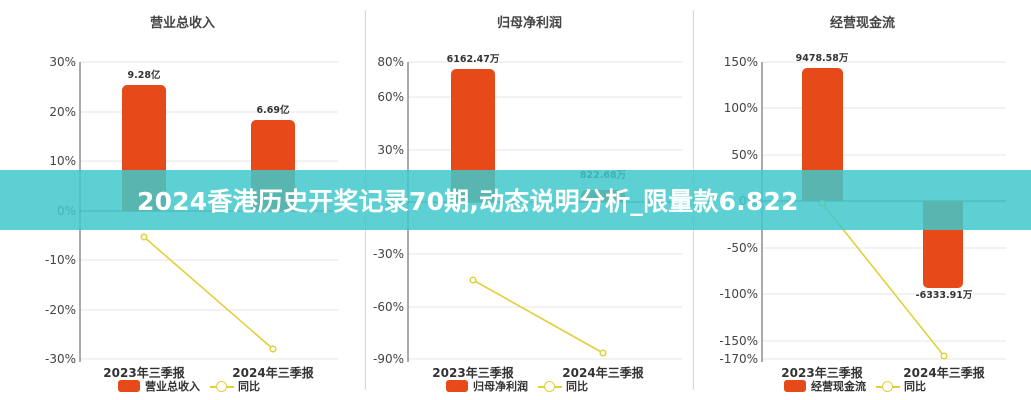  Describe the element at coordinates (60, 260) in the screenshot. I see `svg-text: -10%` at that location.